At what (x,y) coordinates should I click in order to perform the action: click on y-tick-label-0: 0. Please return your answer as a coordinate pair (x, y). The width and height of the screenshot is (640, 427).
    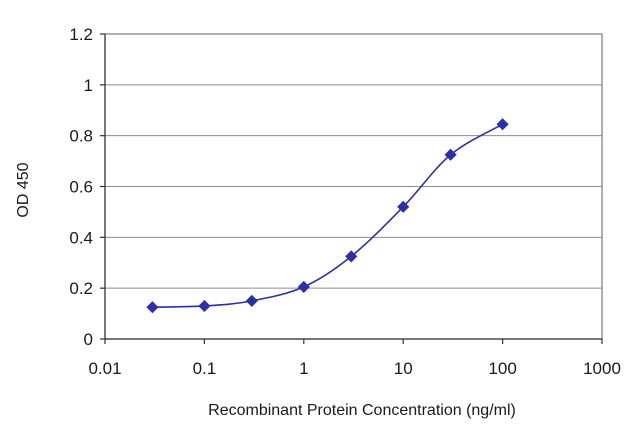
    Looking at the image, I should click on (88, 339).